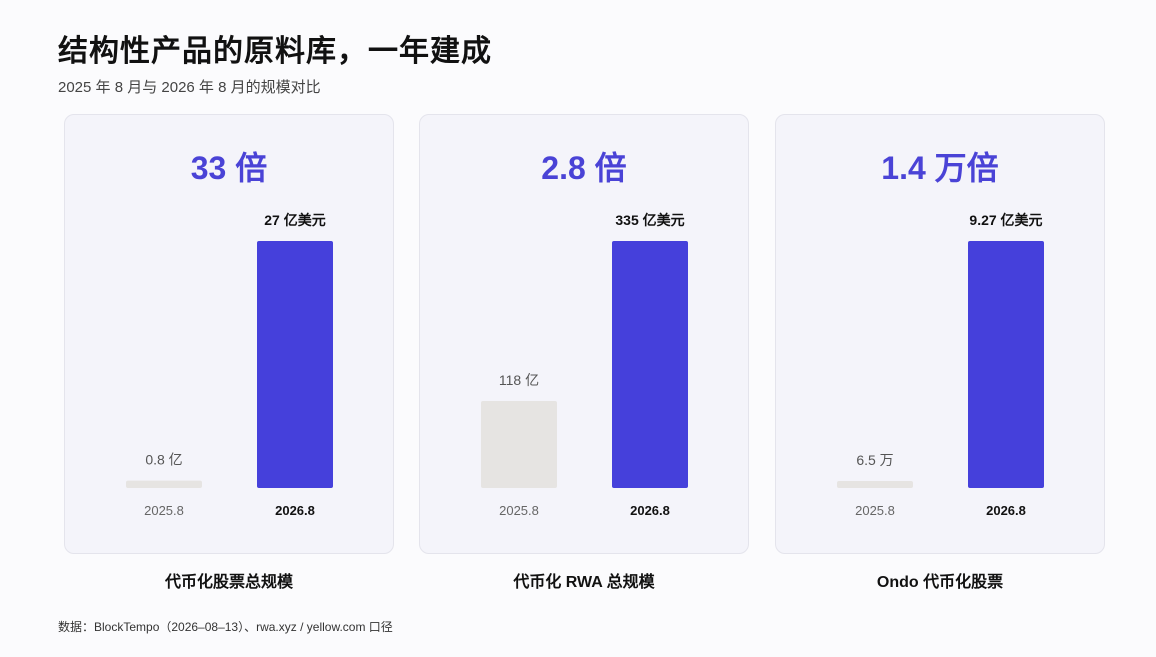  What do you see at coordinates (163, 460) in the screenshot?
I see `bar-value-label: 0.8 亿` at bounding box center [163, 460].